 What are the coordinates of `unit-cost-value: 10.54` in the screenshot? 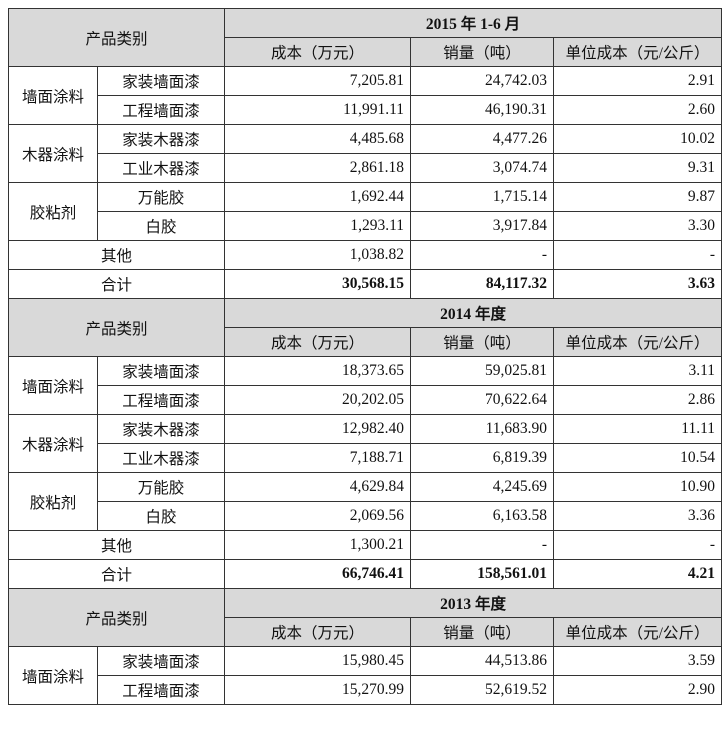 It's located at (638, 458).